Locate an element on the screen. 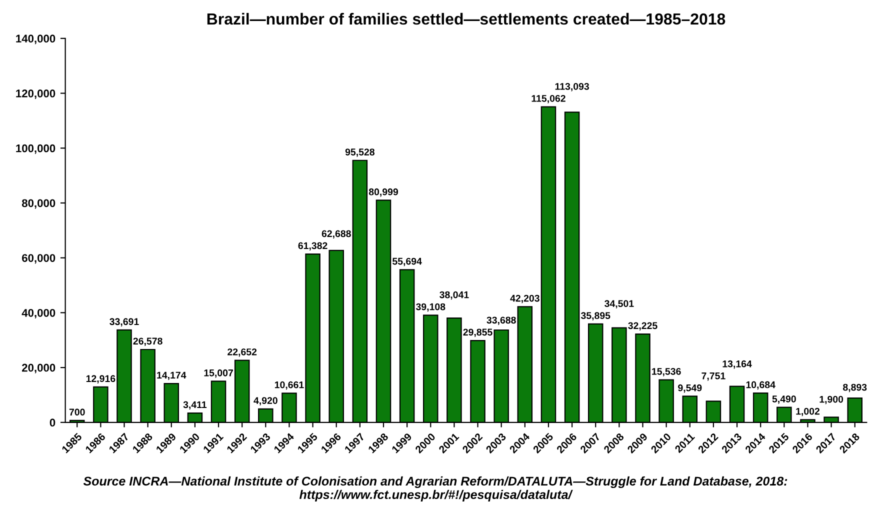 The height and width of the screenshot is (512, 871). data-label: 22,652 is located at coordinates (242, 352).